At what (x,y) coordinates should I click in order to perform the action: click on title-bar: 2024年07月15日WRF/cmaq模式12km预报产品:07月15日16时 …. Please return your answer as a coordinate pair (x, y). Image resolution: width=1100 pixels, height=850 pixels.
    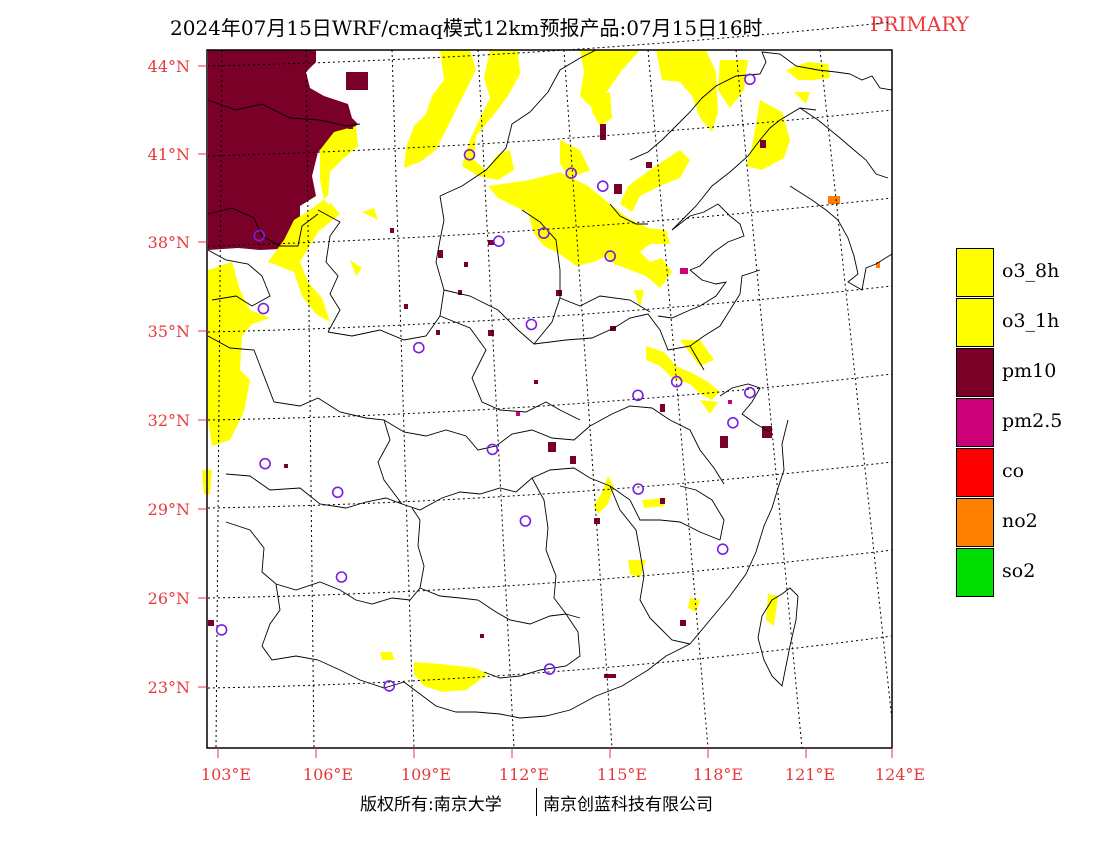
    Looking at the image, I should click on (550, 26).